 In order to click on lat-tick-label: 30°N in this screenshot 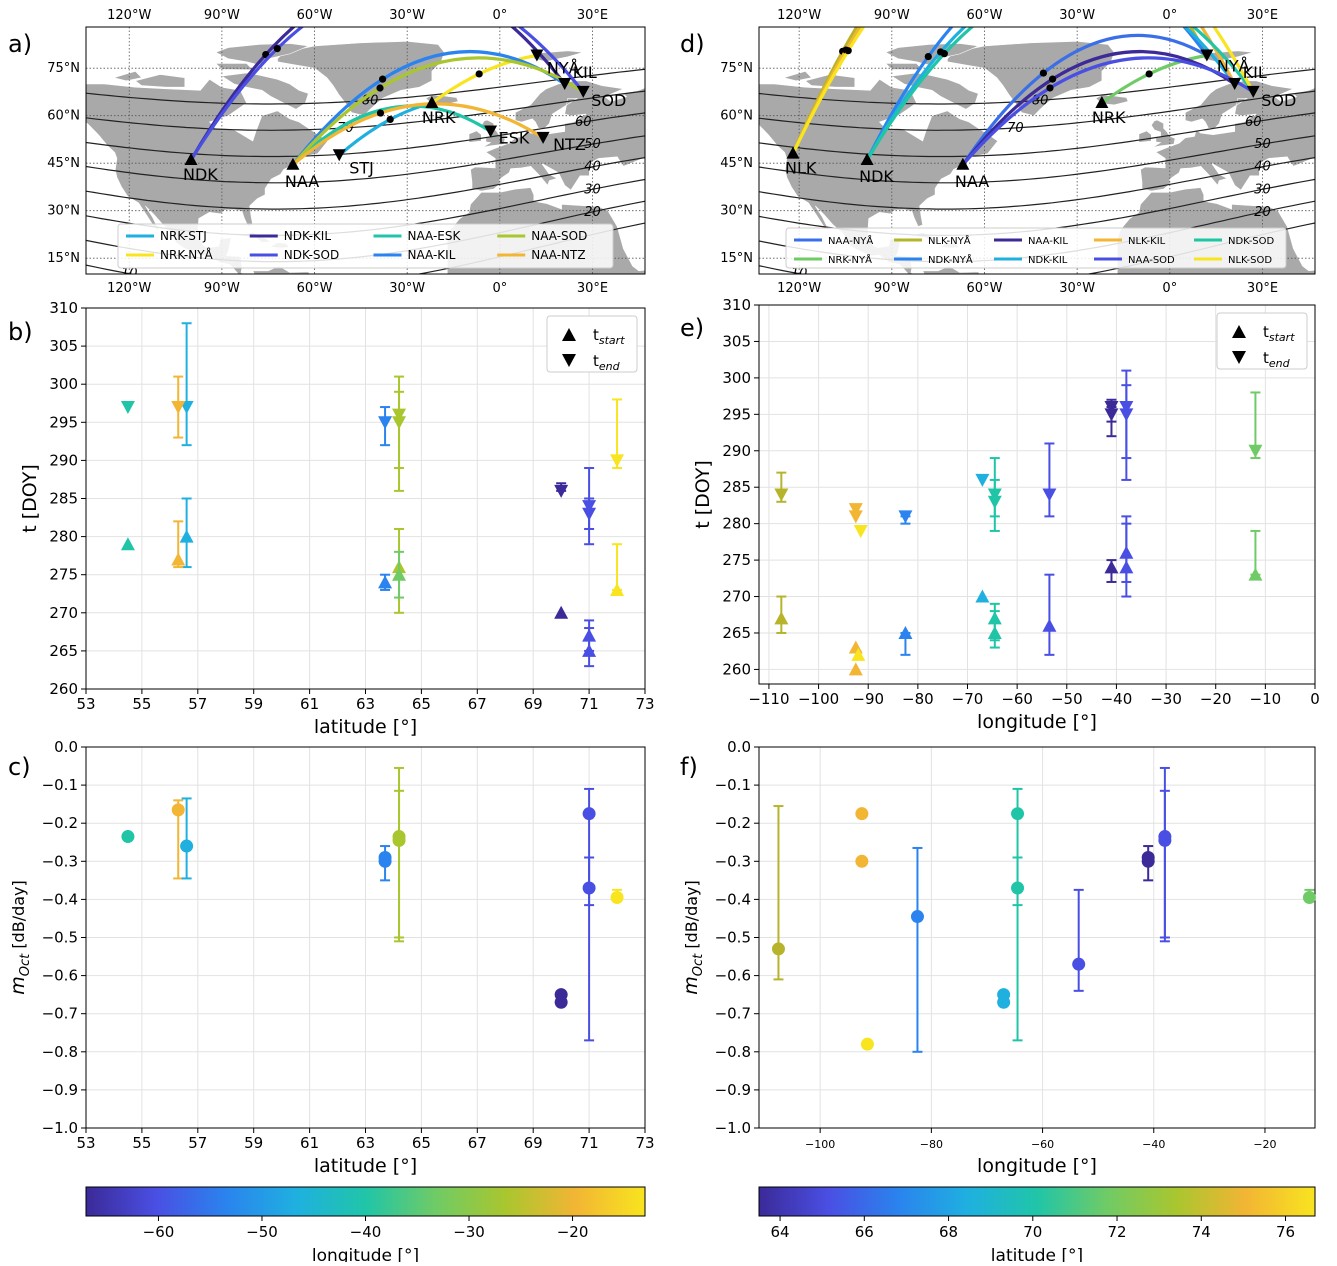, I will do `click(736, 211)`.